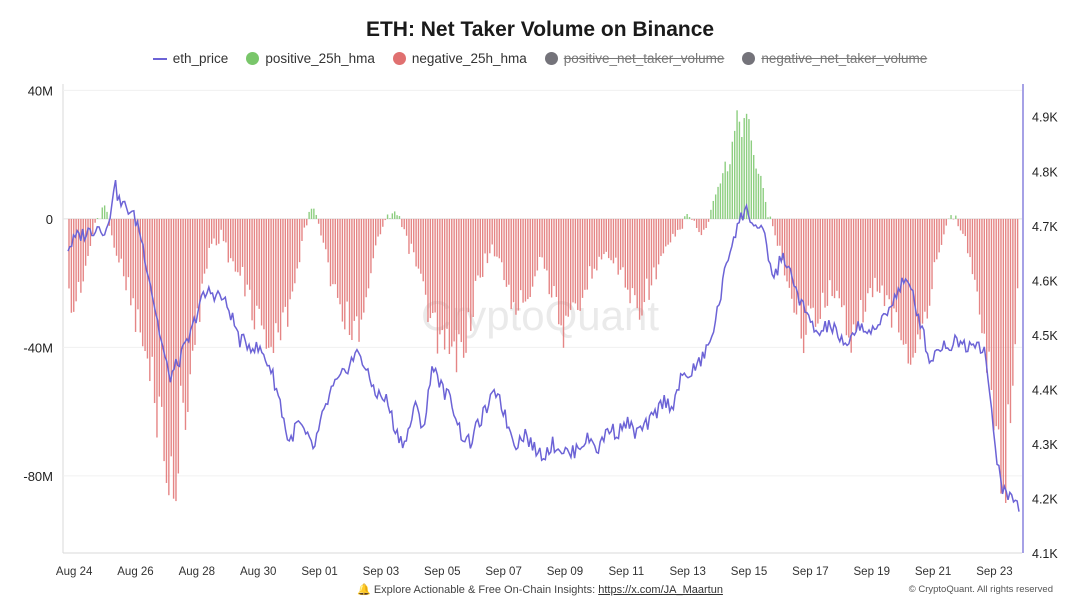 The height and width of the screenshot is (608, 1080). What do you see at coordinates (994, 572) in the screenshot?
I see `x-tick-label: Sep 23` at bounding box center [994, 572].